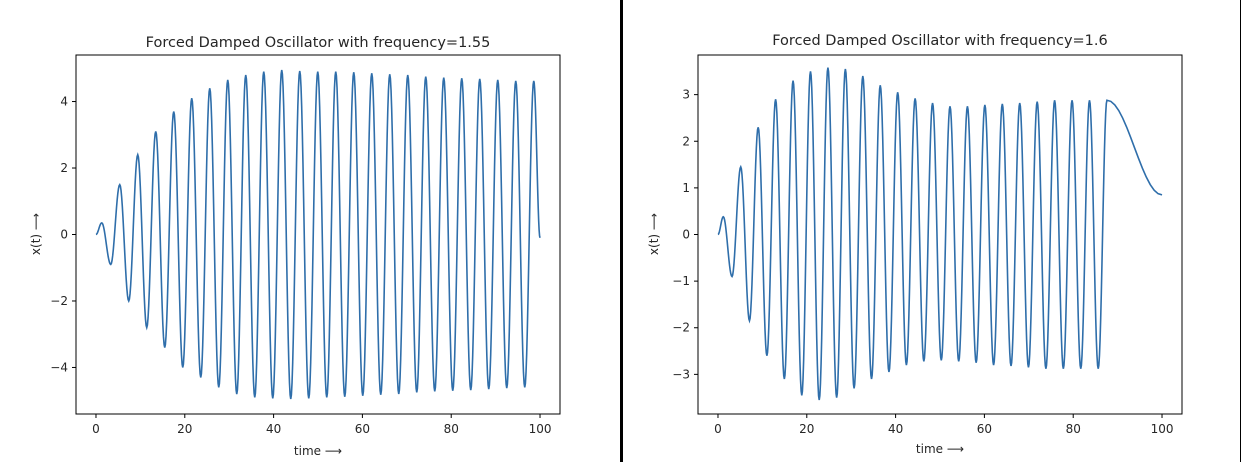 This screenshot has width=1246, height=466. Describe the element at coordinates (686, 95) in the screenshot. I see `y-tick-label: 3` at that location.